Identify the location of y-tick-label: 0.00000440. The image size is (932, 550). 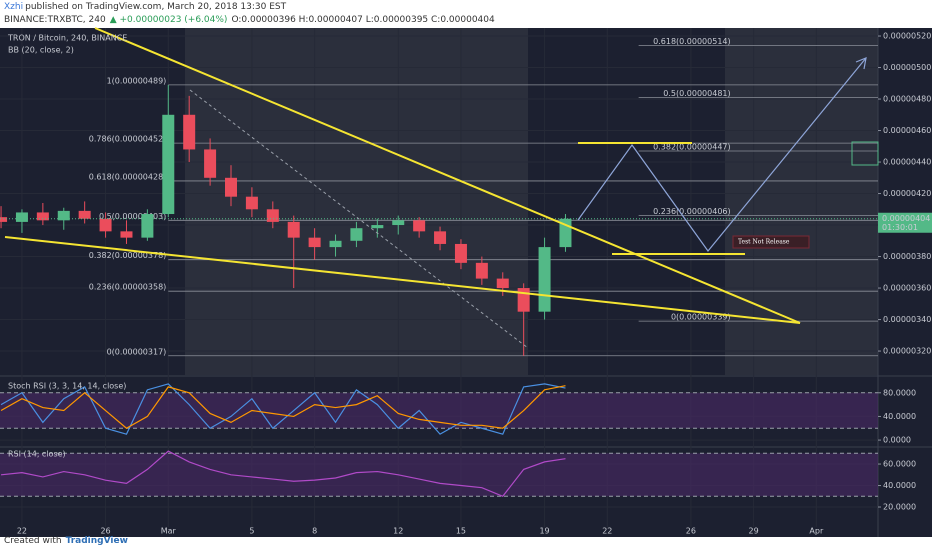
(907, 162).